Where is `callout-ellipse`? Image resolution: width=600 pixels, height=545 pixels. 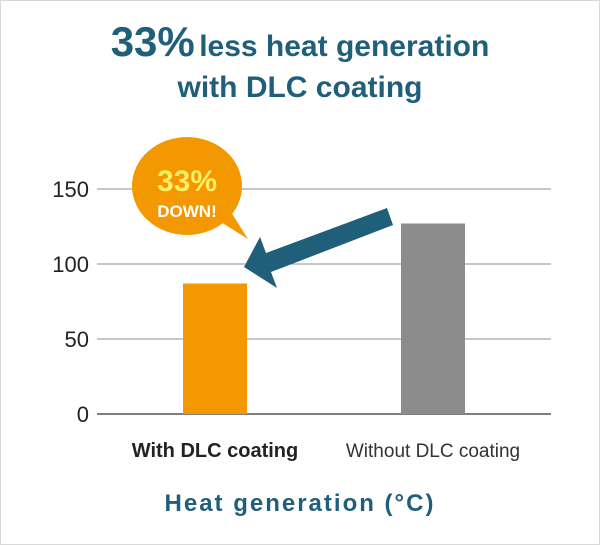
callout-ellipse is located at coordinates (187, 186).